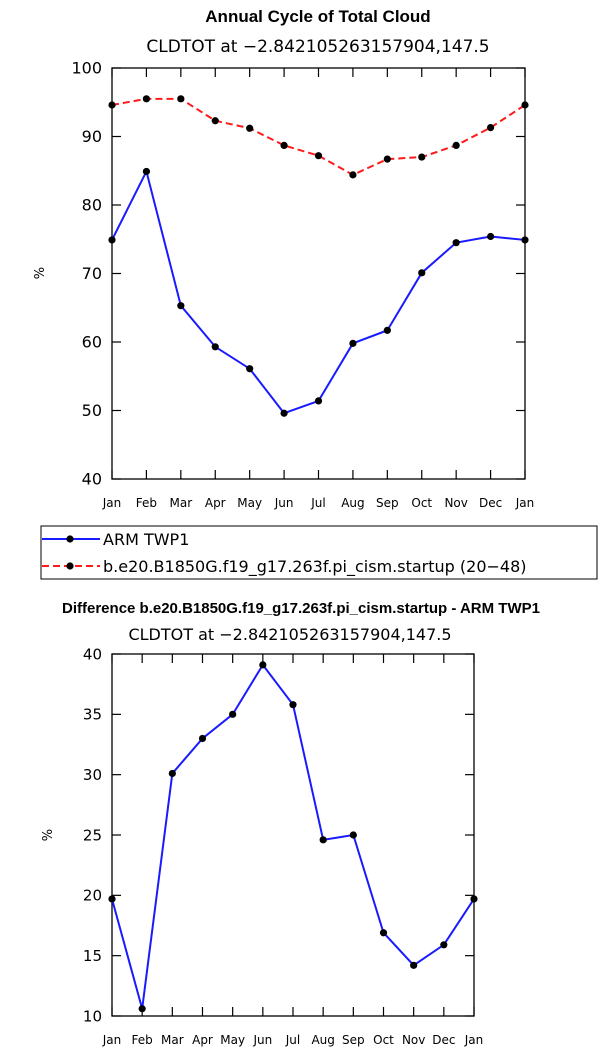 This screenshot has height=1052, width=602. What do you see at coordinates (387, 503) in the screenshot?
I see `chart-top-x-tick-label: Sep` at bounding box center [387, 503].